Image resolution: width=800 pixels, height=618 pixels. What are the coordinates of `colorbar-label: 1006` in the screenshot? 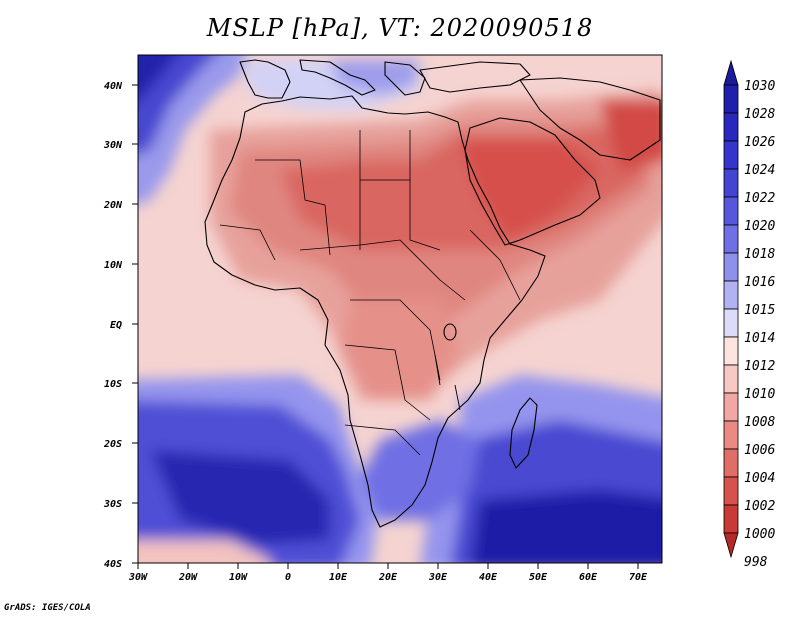 It's located at (759, 450).